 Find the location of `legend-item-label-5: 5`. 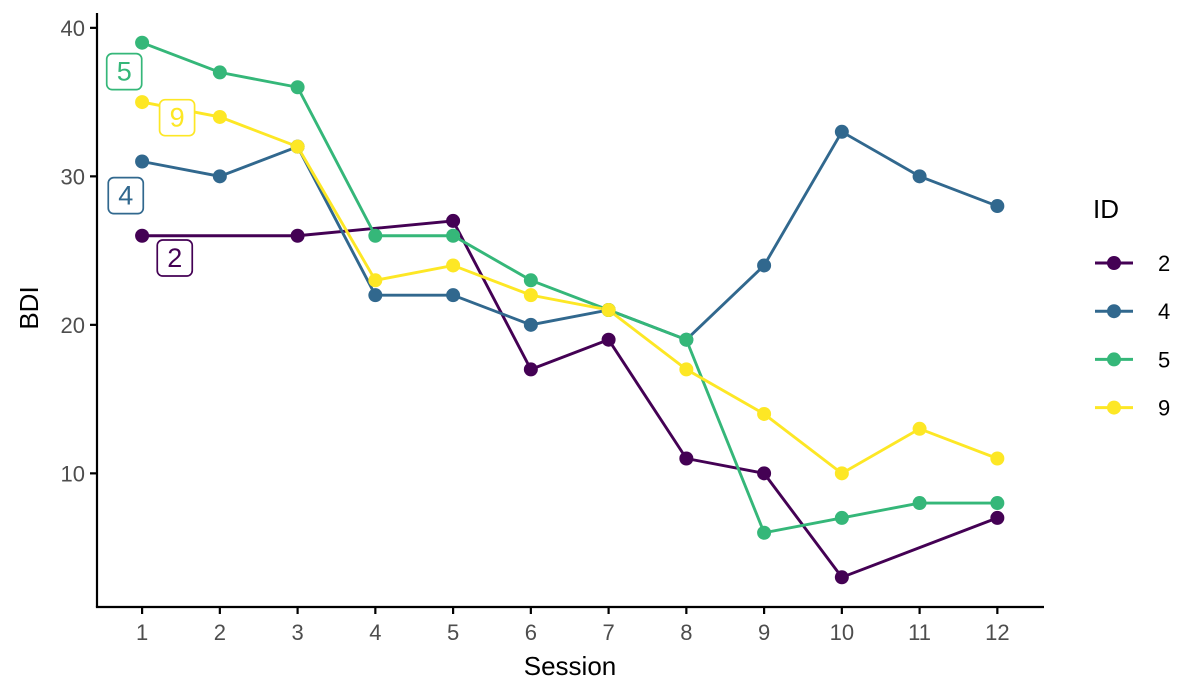

legend-item-label-5: 5 is located at coordinates (1164, 359).